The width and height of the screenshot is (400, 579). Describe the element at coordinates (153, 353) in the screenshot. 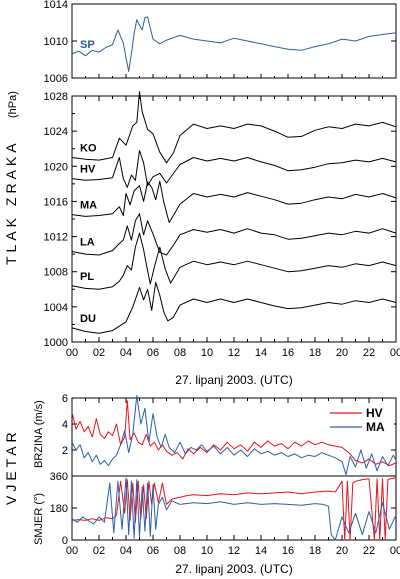

I see `pressure-xtick-label: 06` at that location.